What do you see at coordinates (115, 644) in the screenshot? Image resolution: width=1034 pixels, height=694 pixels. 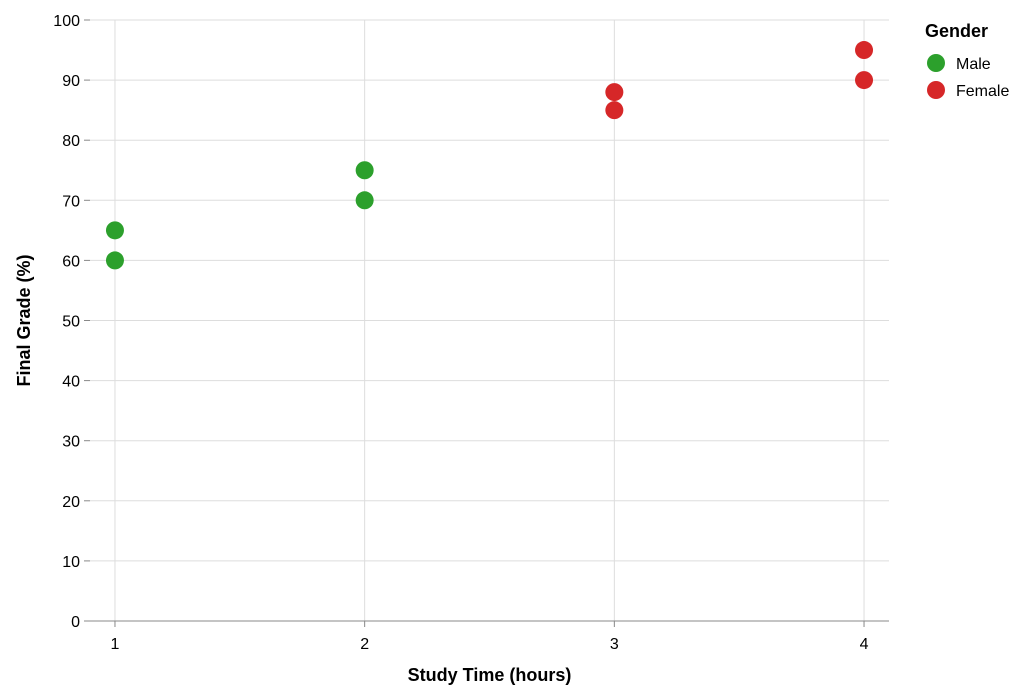 I see `x-tick-label: 1` at bounding box center [115, 644].